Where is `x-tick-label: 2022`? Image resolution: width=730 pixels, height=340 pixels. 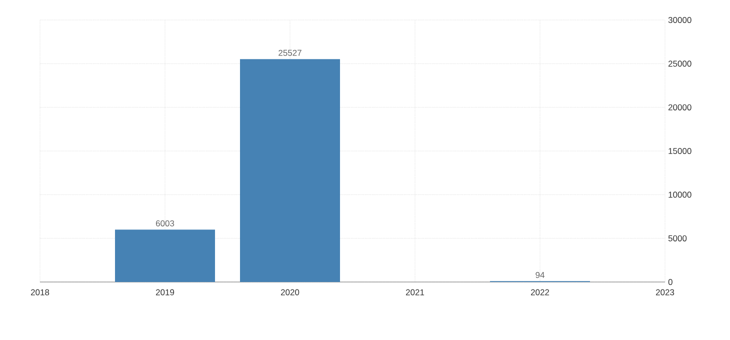 x-tick-label: 2022 is located at coordinates (540, 292).